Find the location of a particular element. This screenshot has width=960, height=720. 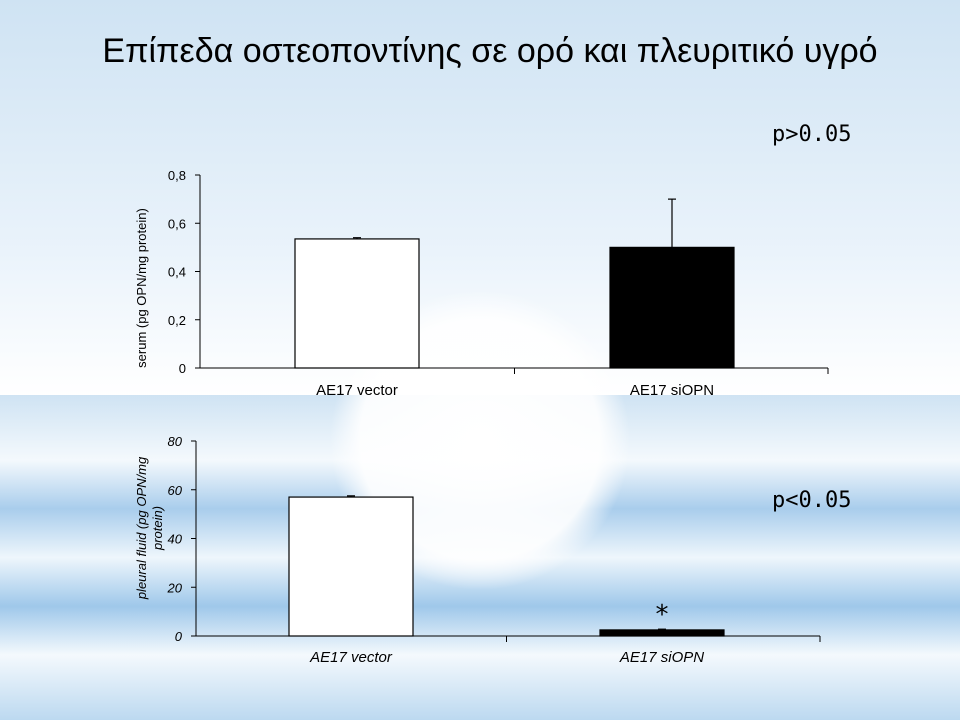

y-tick-label: 0,8 is located at coordinates (177, 175).